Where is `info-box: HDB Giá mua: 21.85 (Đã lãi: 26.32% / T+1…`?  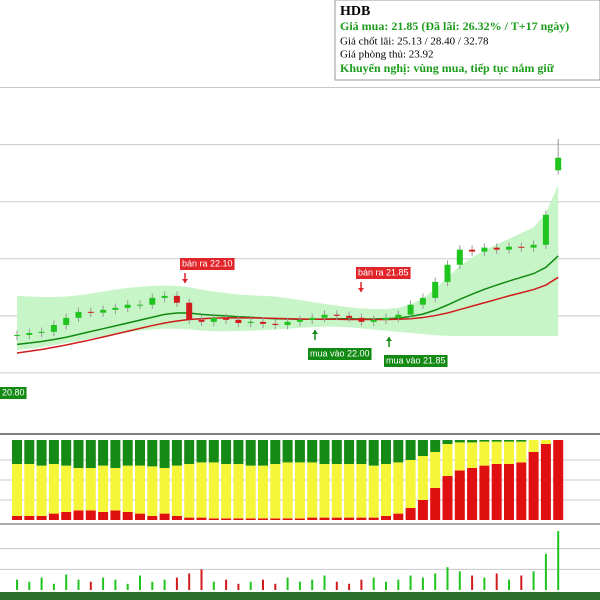 info-box: HDB Giá mua: 21.85 (Đã lãi: 26.32% / T+1… is located at coordinates (467, 40).